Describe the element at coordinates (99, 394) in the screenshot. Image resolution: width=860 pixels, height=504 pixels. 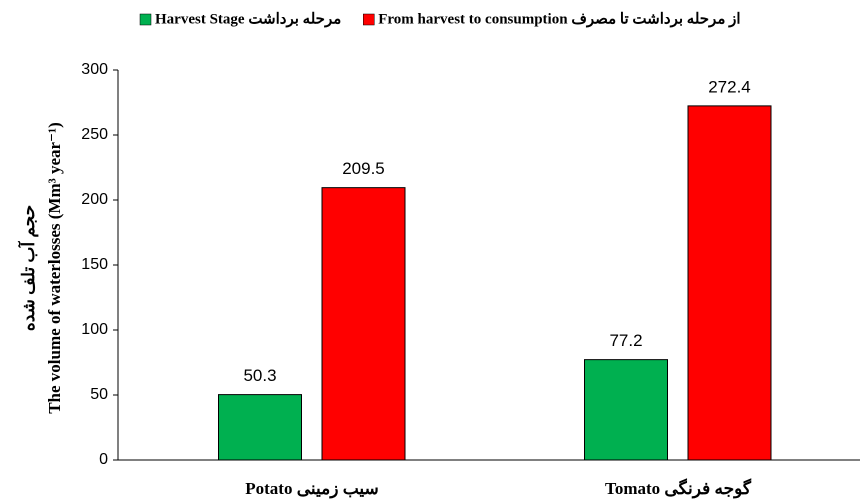
I see `y-tick-label: 50` at that location.